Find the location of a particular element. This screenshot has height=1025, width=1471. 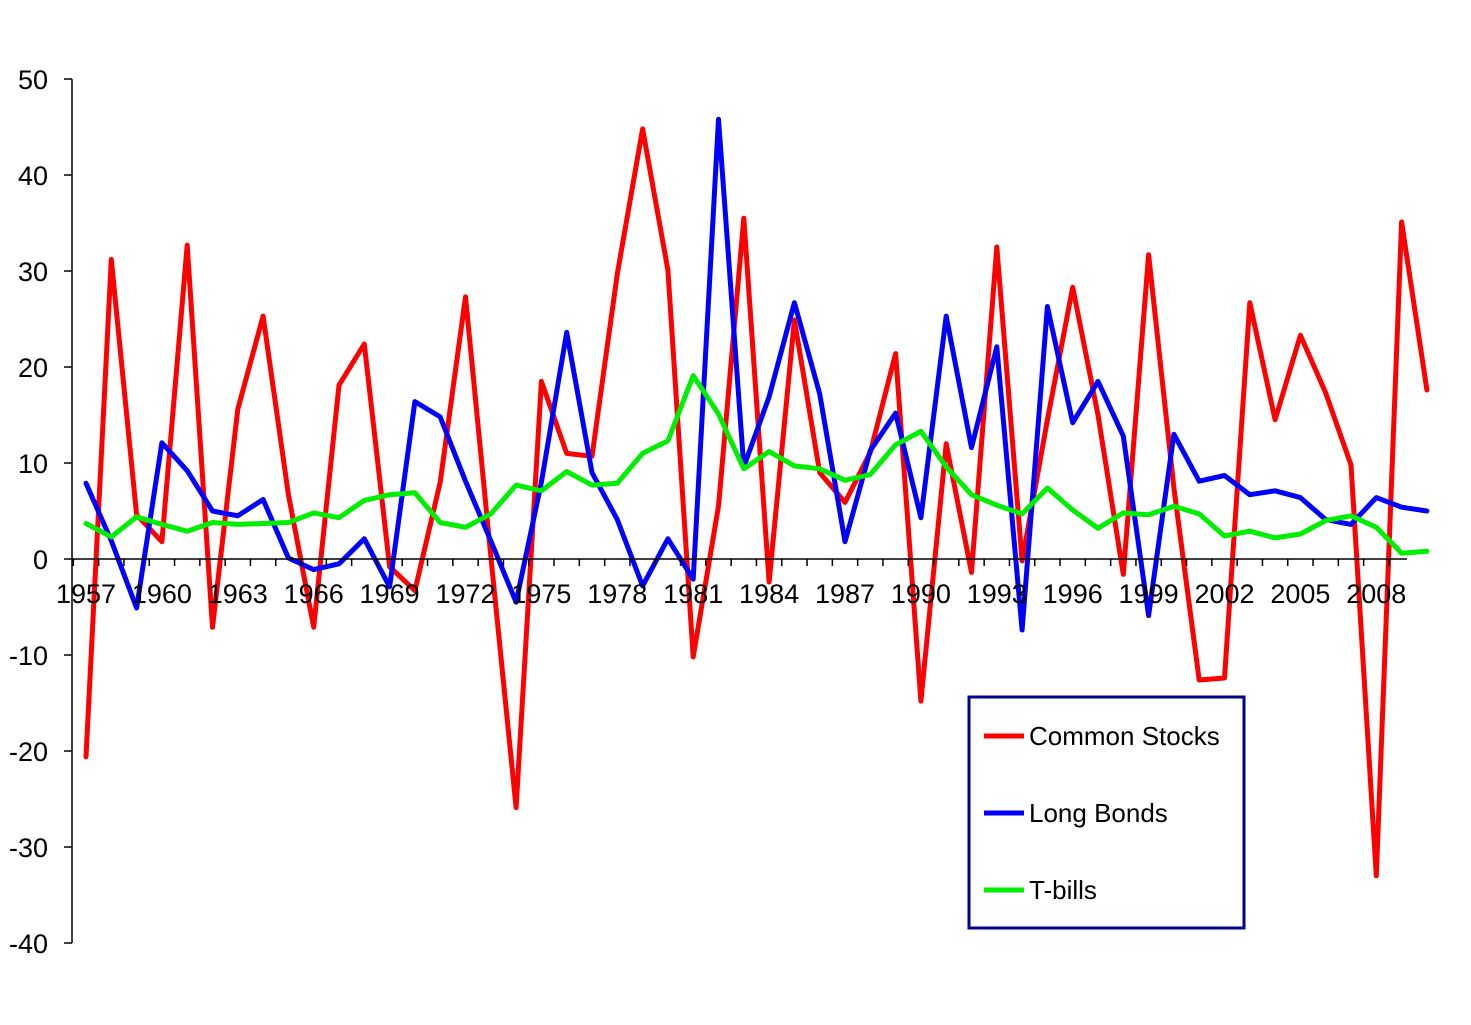

y-tick-label: -10 is located at coordinates (28, 656).